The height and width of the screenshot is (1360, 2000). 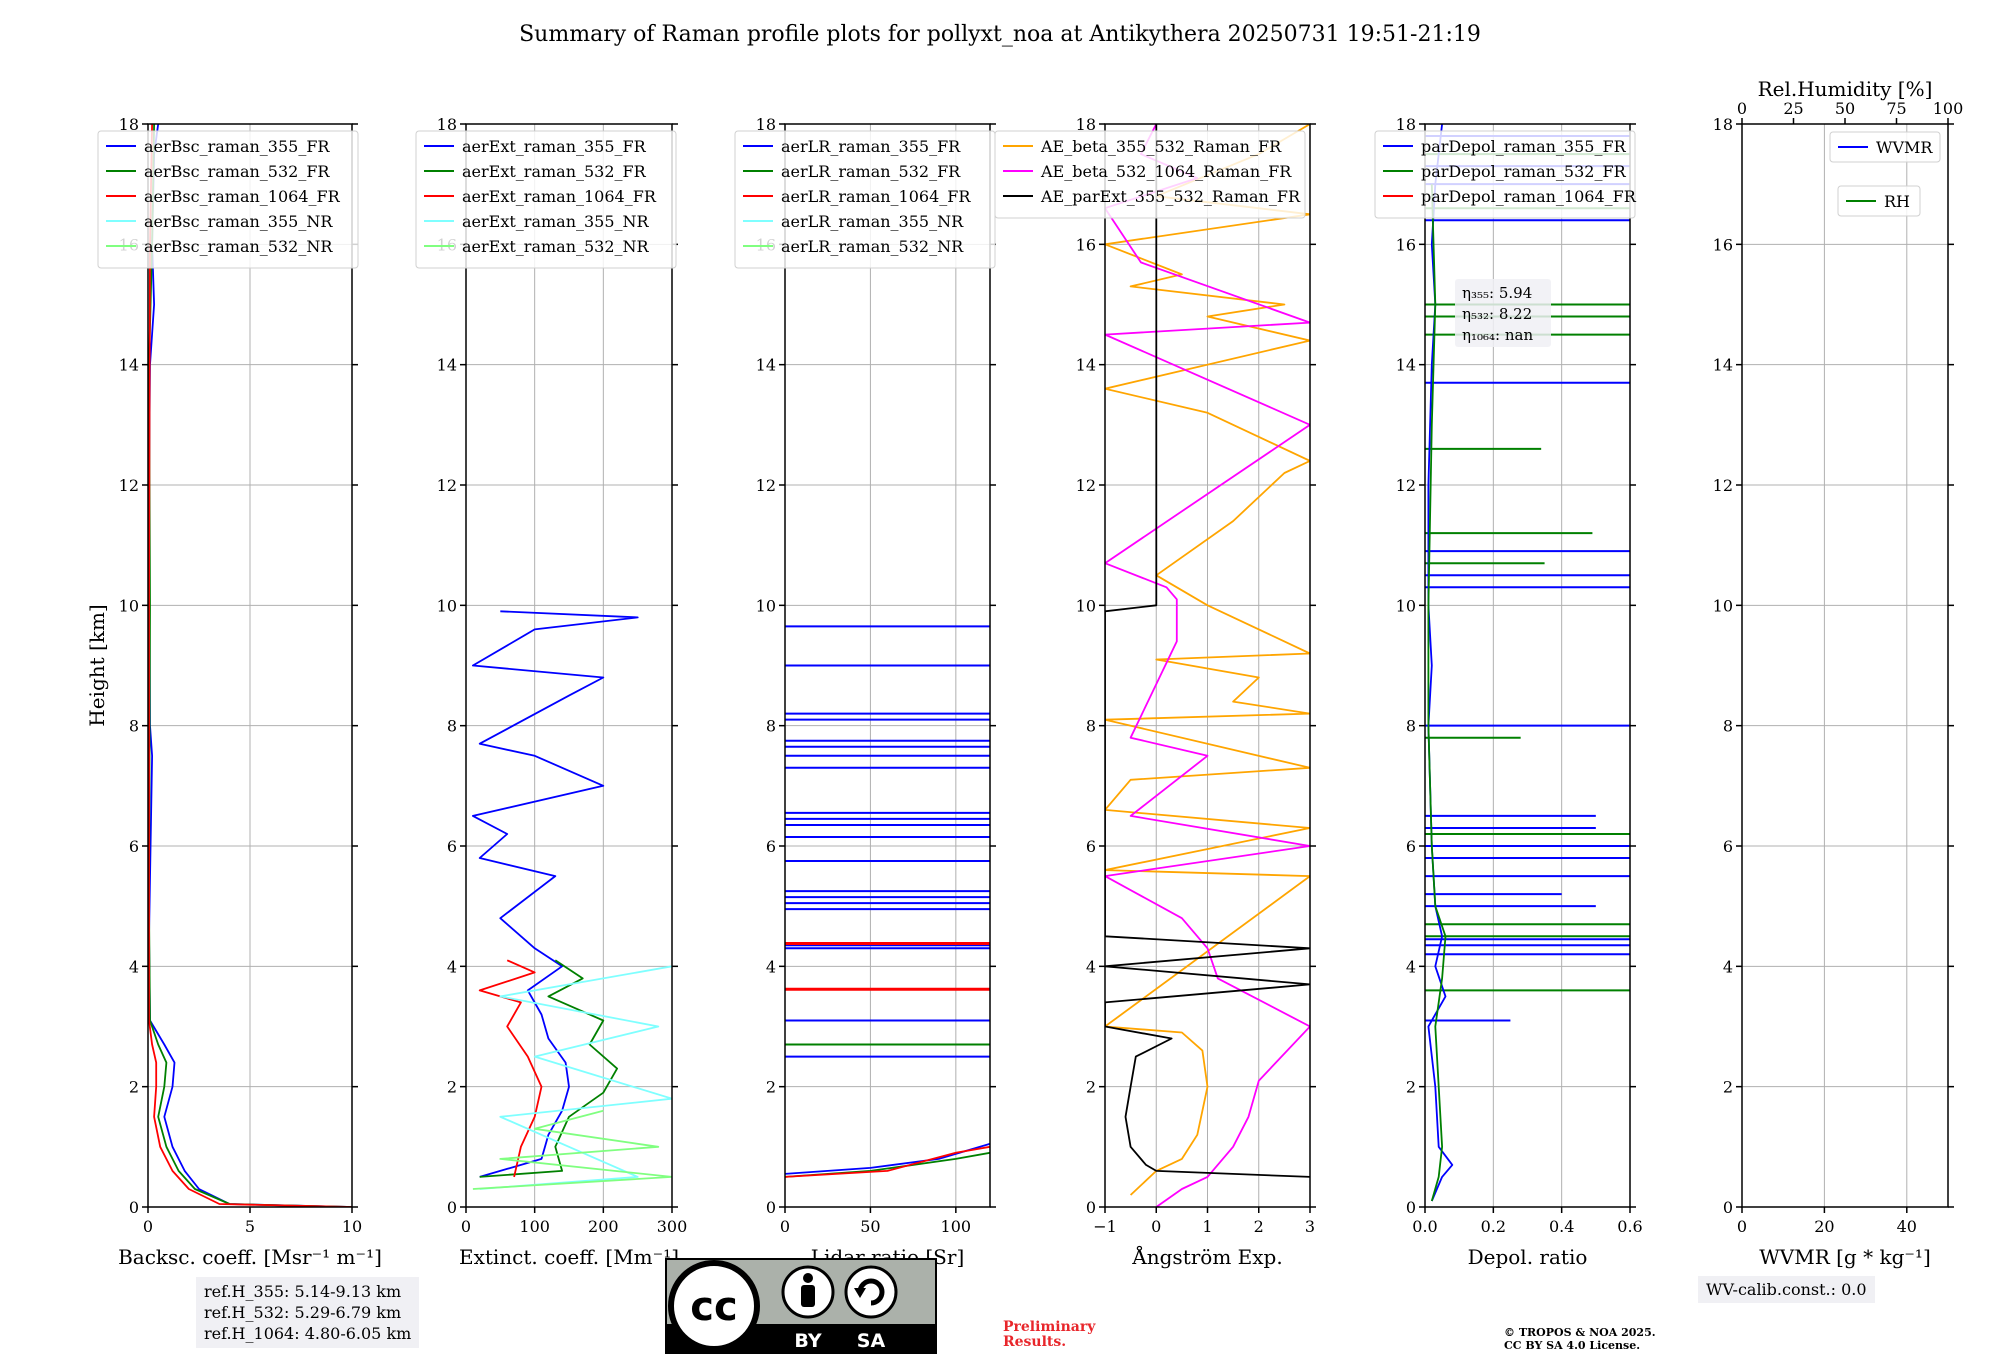 I want to click on series-aerExt_raman_532_FR, so click(x=548, y=1068).